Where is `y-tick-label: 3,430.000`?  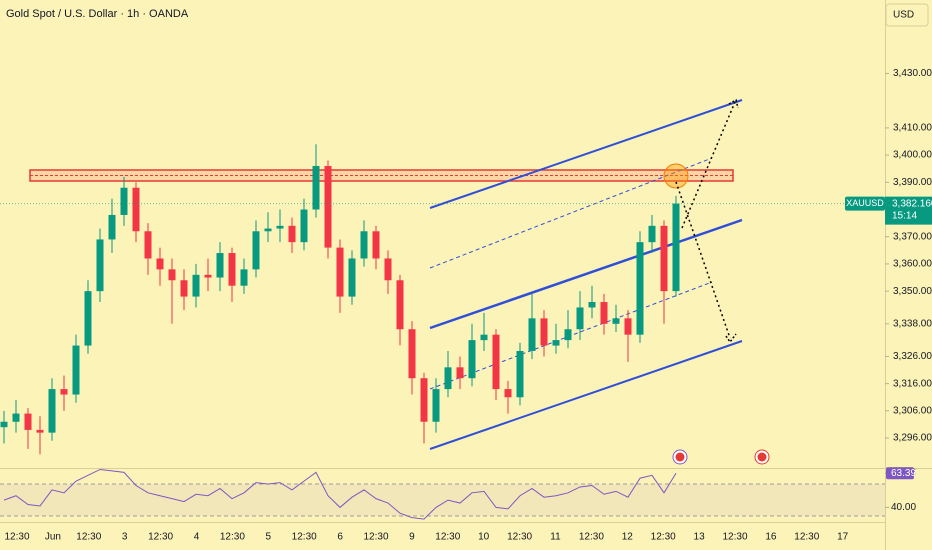
y-tick-label: 3,430.000 is located at coordinates (912, 73).